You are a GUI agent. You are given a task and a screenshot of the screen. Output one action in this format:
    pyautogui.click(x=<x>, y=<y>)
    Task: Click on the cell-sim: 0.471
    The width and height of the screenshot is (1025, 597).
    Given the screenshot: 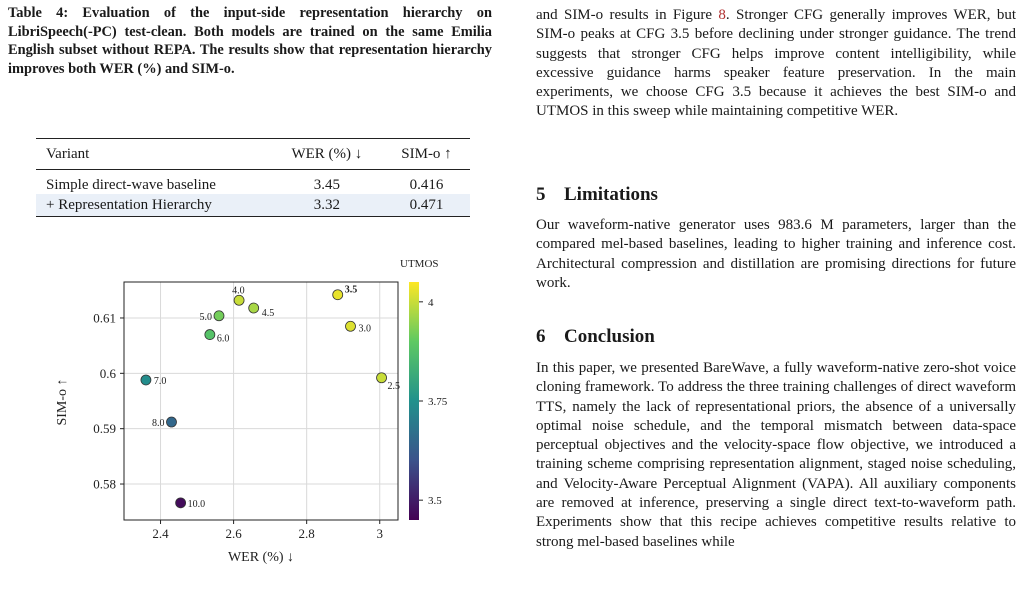 What is the action you would take?
    pyautogui.click(x=426, y=205)
    